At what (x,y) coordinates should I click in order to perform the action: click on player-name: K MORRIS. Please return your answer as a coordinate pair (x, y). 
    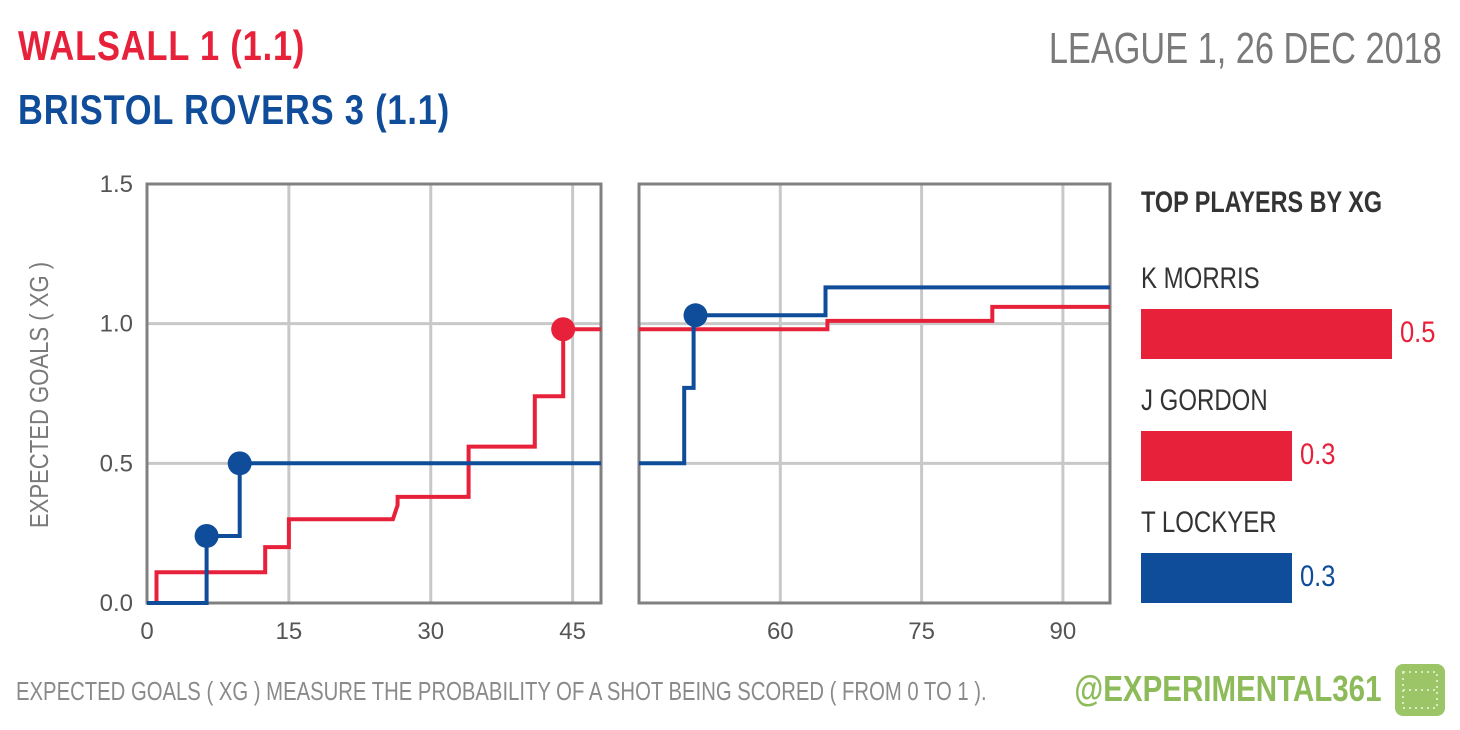
    Looking at the image, I should click on (1200, 278).